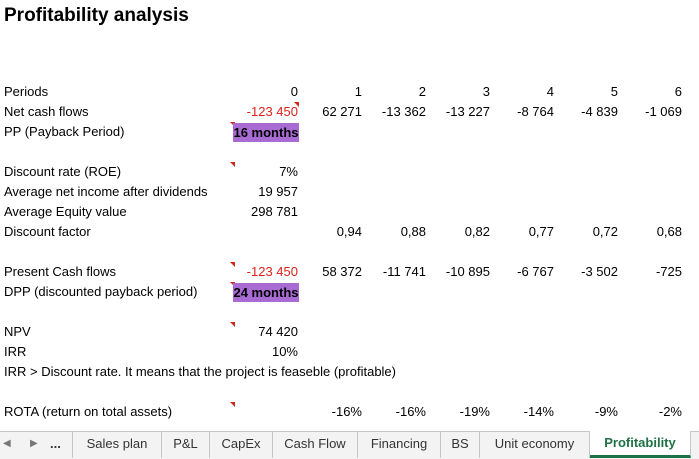 The height and width of the screenshot is (459, 699). I want to click on payback-period-value: 16 months, so click(266, 132).